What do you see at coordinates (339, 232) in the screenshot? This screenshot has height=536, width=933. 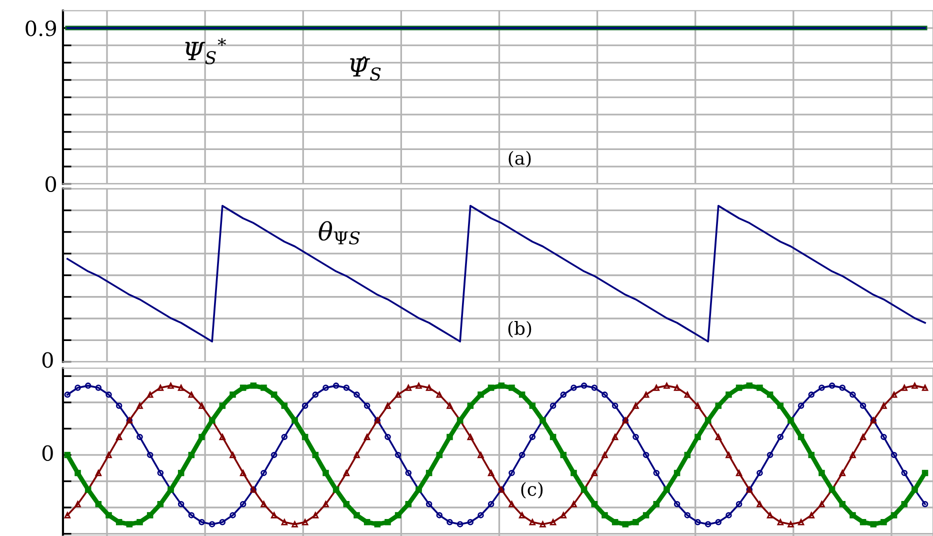 I see `series-label: θ$_{ΨS}$` at bounding box center [339, 232].